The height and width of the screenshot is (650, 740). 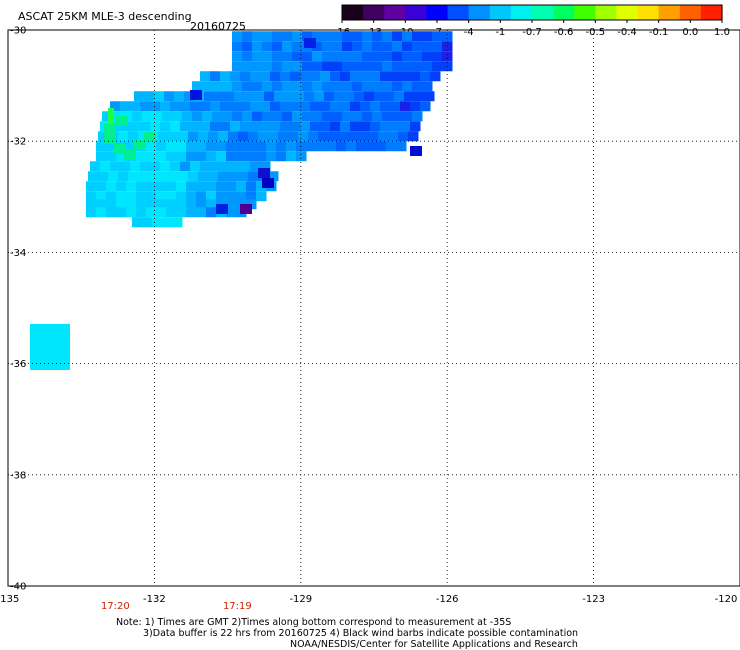 What do you see at coordinates (9, 599) in the screenshot?
I see `longitude-label: -135` at bounding box center [9, 599].